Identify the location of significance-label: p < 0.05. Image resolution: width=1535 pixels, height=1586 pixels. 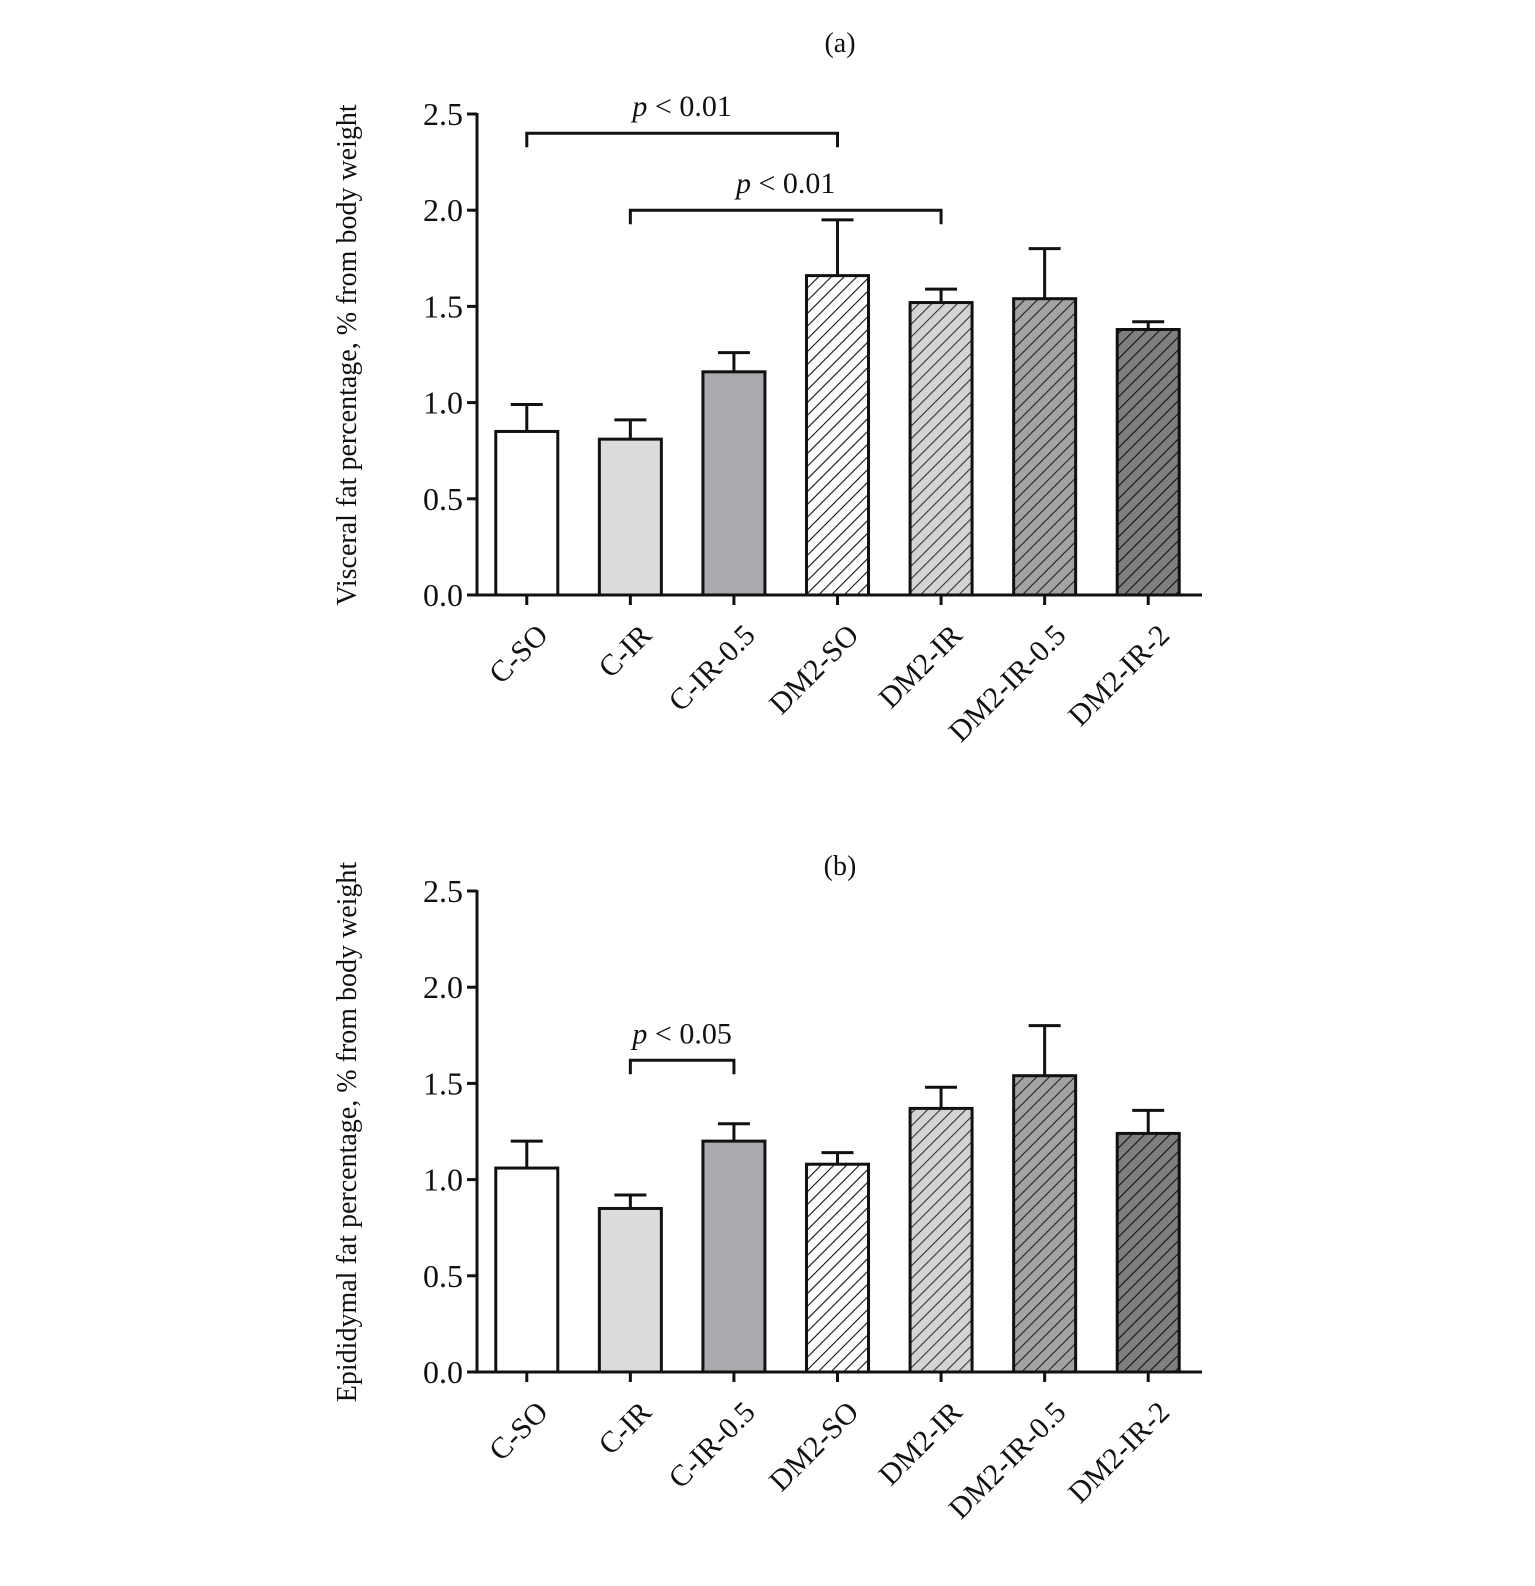
(680, 1033).